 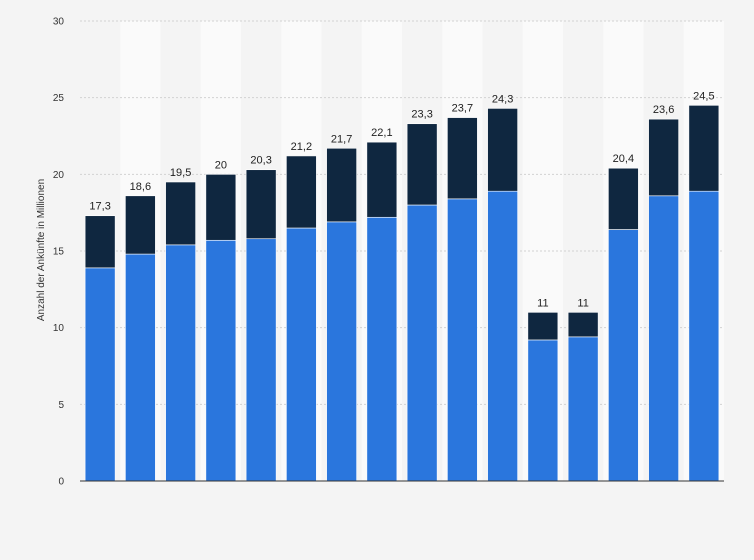 What do you see at coordinates (703, 96) in the screenshot?
I see `data-label: 24,5` at bounding box center [703, 96].